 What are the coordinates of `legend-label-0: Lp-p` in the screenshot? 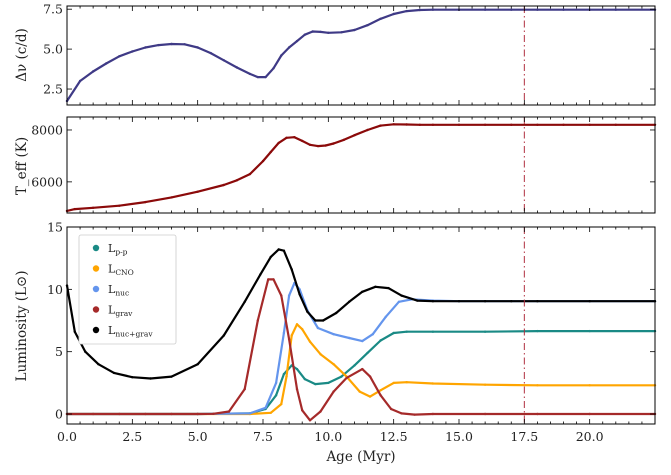 It's located at (118, 249).